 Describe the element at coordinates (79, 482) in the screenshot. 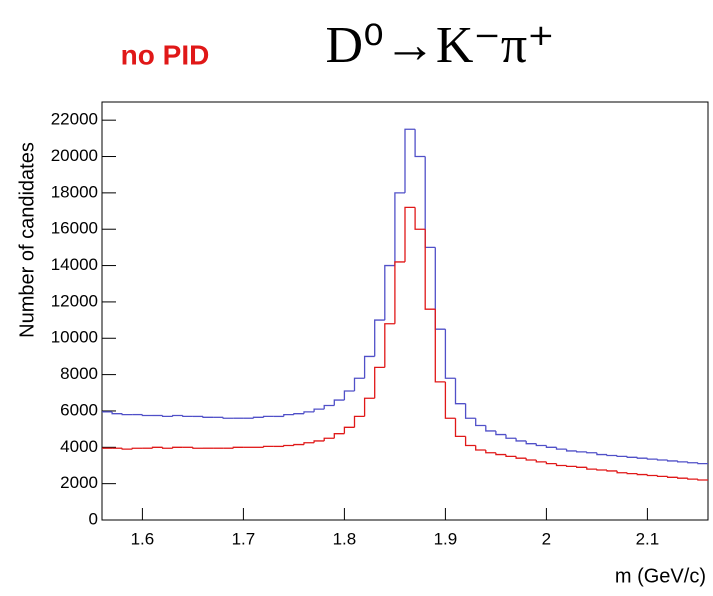

I see `y-tick-label: 2000` at that location.